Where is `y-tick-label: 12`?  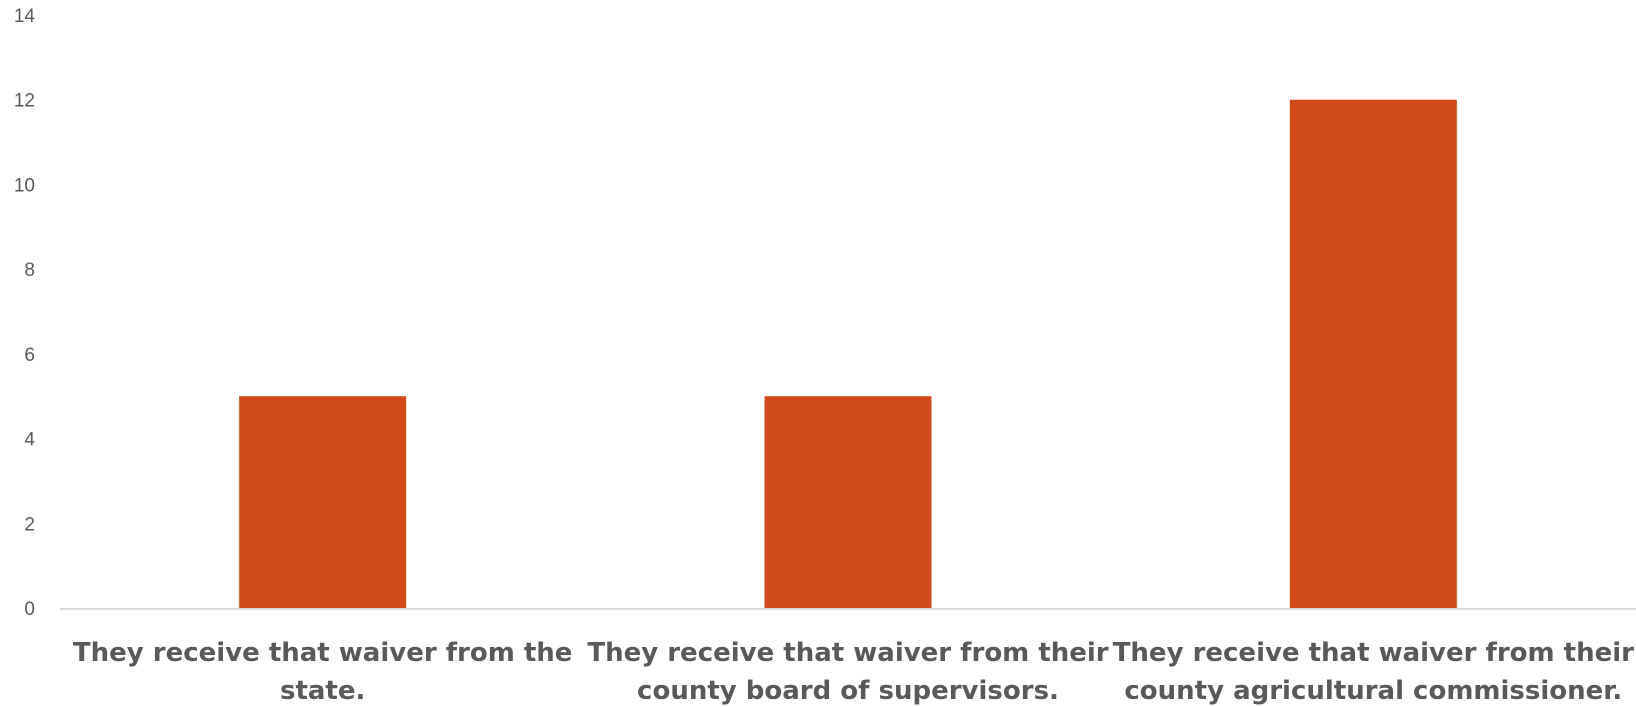
y-tick-label: 12 is located at coordinates (24, 101).